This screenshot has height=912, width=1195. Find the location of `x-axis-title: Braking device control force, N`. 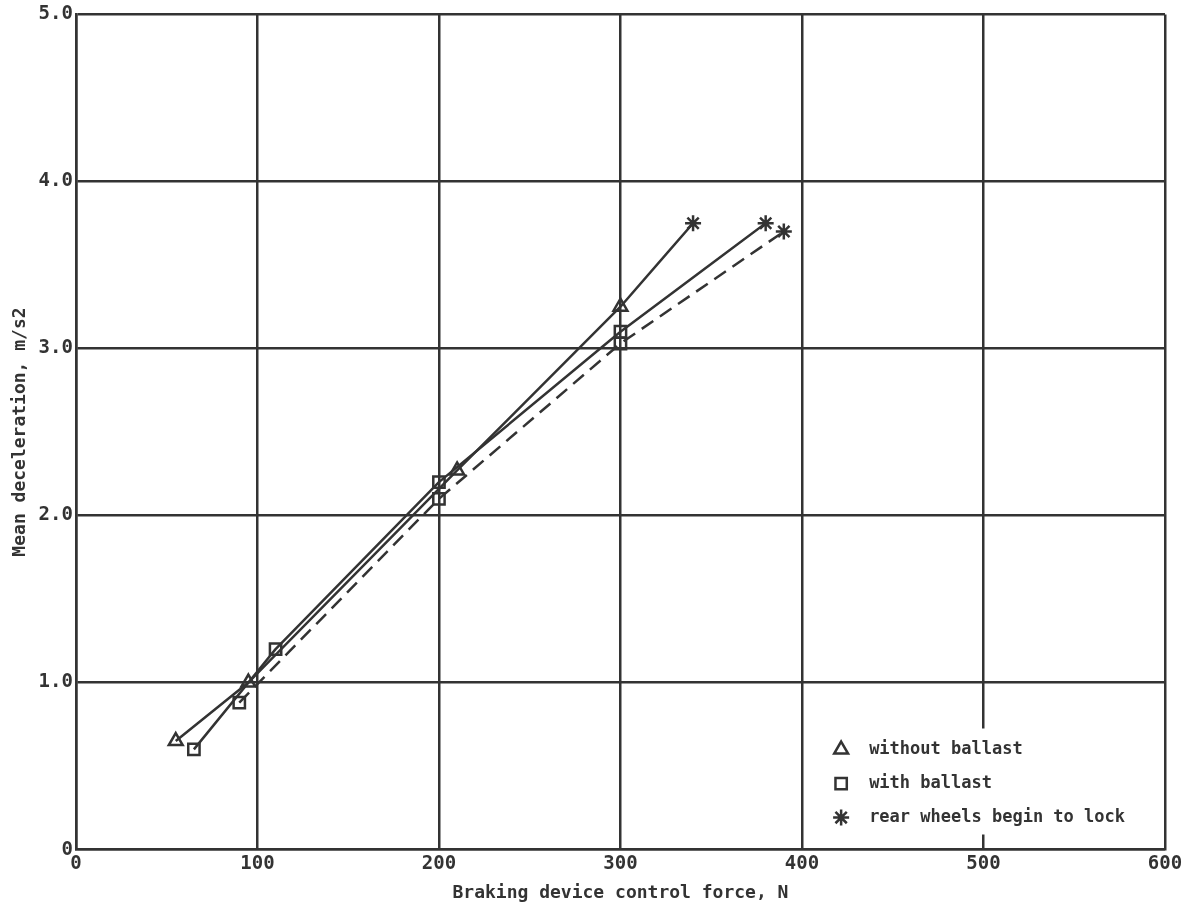

x-axis-title: Braking device control force, N is located at coordinates (620, 891).